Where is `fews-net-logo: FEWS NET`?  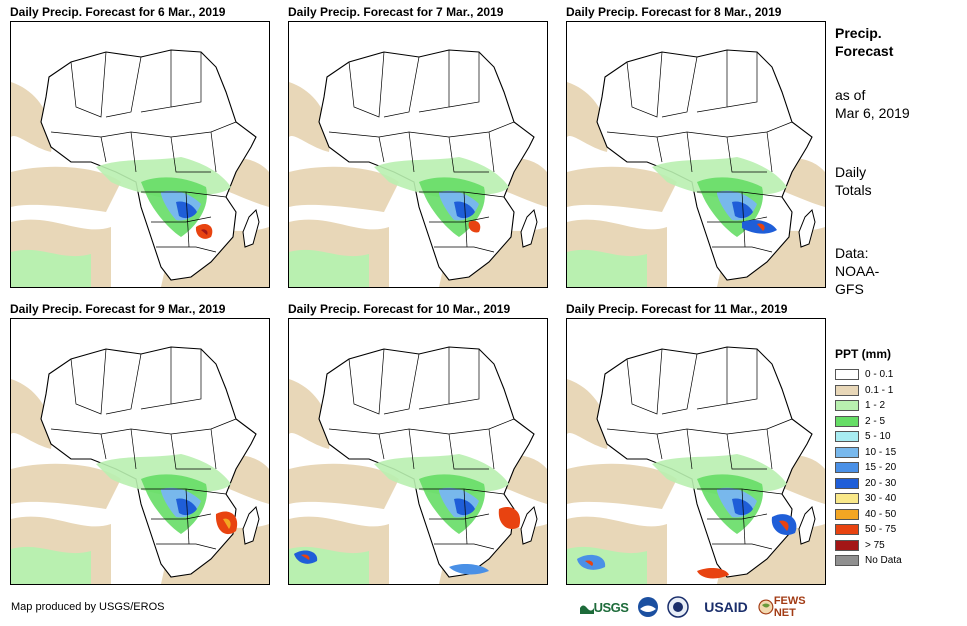
fews-net-logo: FEWS NET is located at coordinates (794, 607).